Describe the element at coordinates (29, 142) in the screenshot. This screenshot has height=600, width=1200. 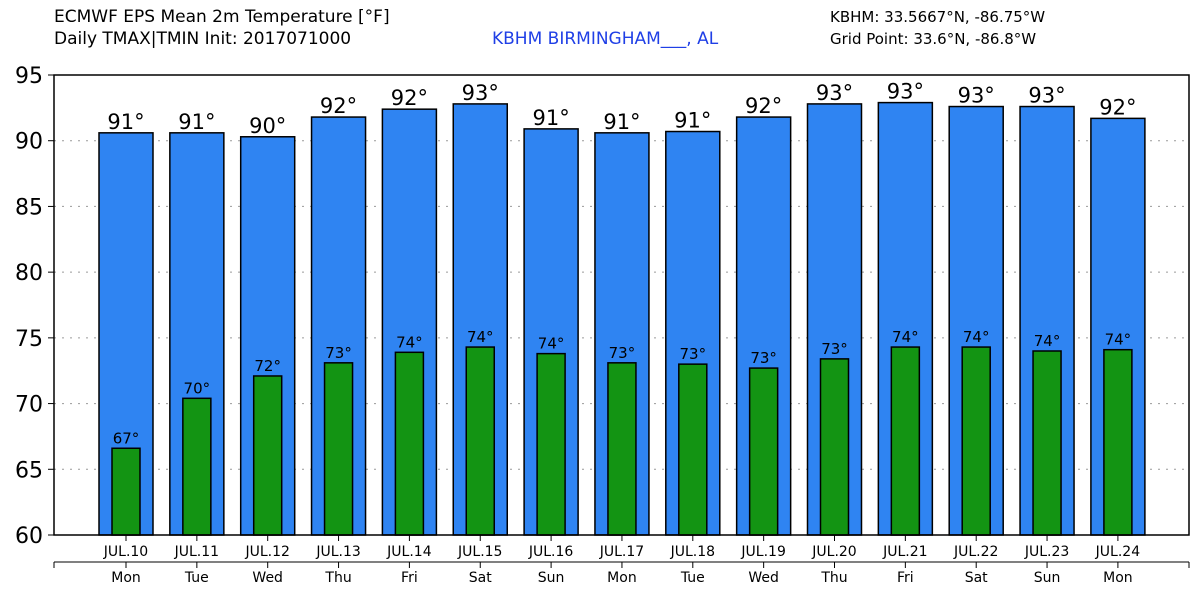
I see `y-tick-label: 90` at that location.